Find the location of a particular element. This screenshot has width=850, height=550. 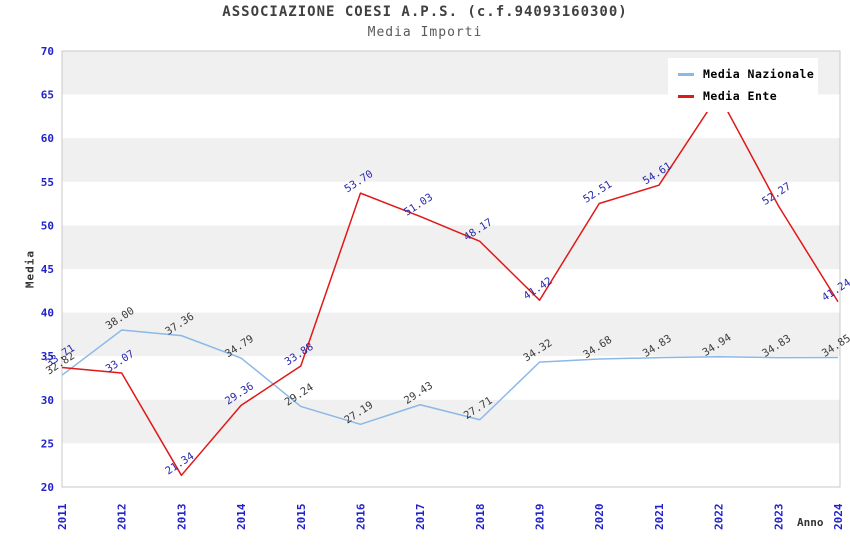

y-tick-label: 50 is located at coordinates (47, 225).